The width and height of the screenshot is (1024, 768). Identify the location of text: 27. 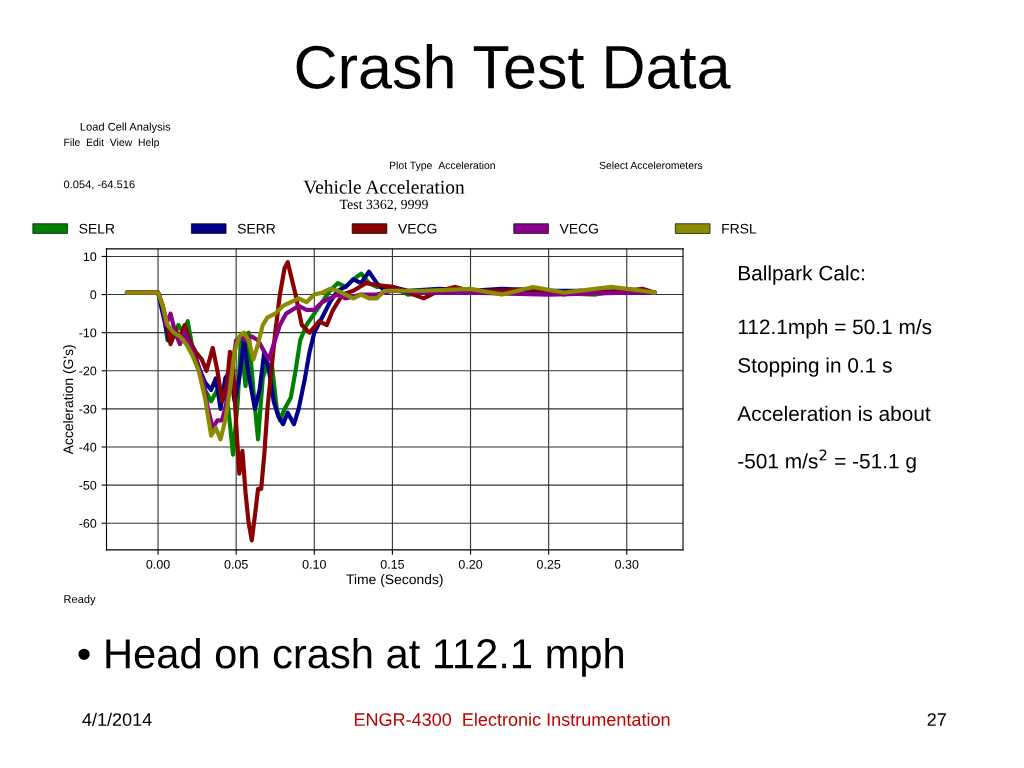
(936, 719).